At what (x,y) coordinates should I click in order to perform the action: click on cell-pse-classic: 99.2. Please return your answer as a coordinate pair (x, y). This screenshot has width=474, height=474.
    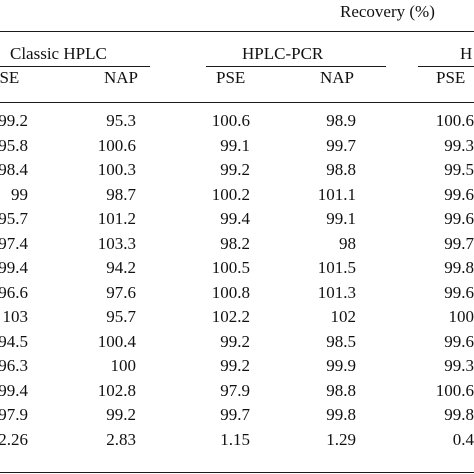
    Looking at the image, I should click on (14, 120).